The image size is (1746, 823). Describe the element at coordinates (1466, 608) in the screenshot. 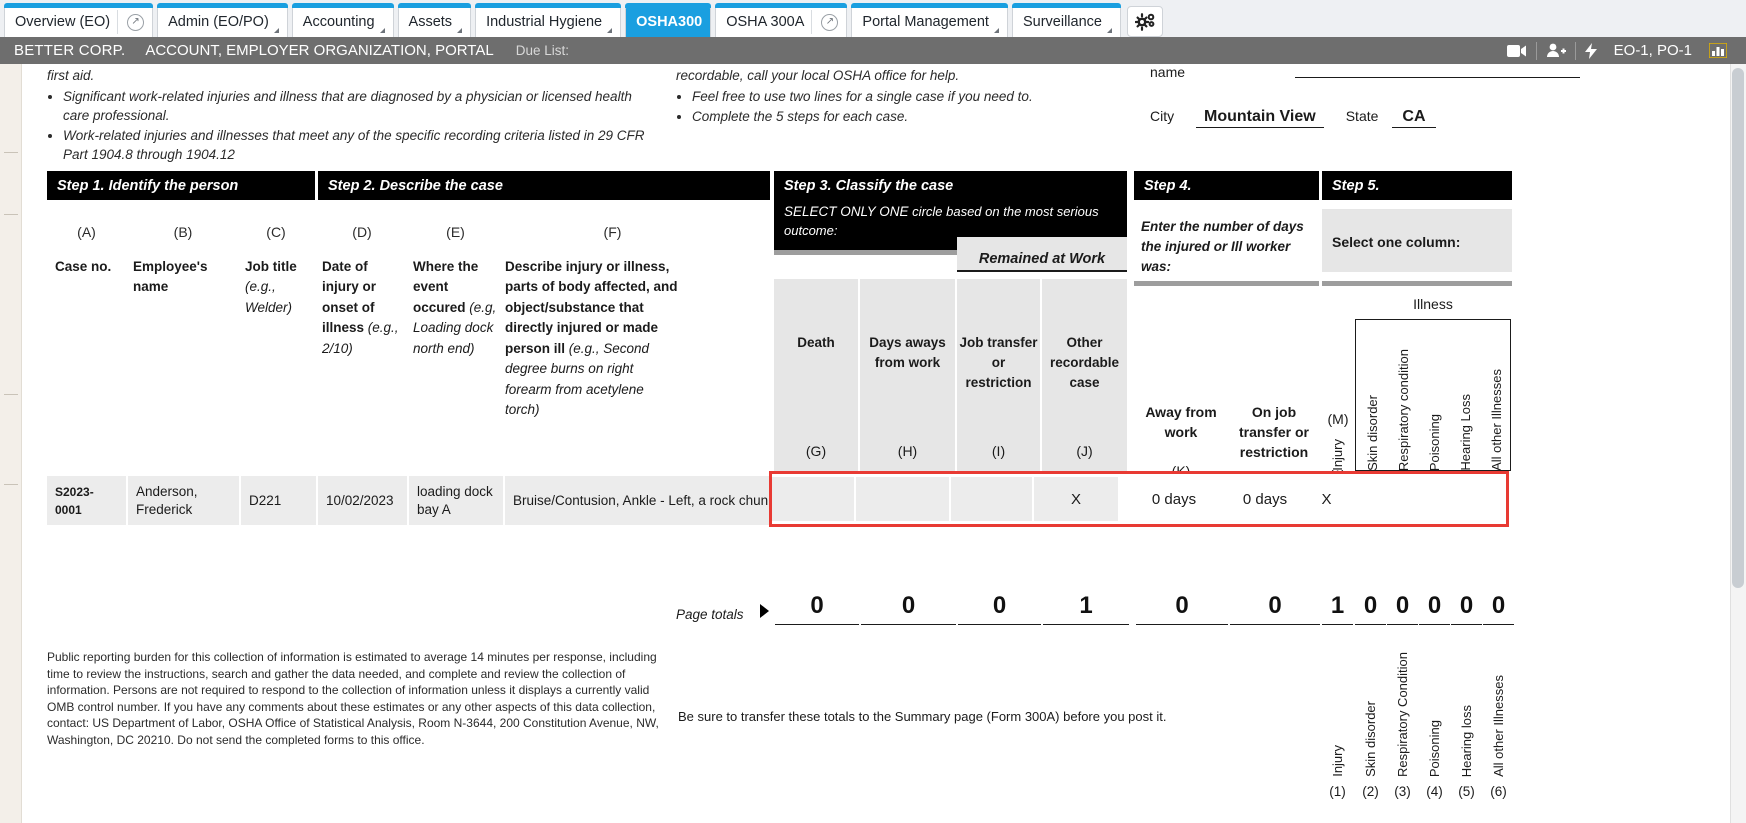

I see `total-illness-5: 0` at that location.